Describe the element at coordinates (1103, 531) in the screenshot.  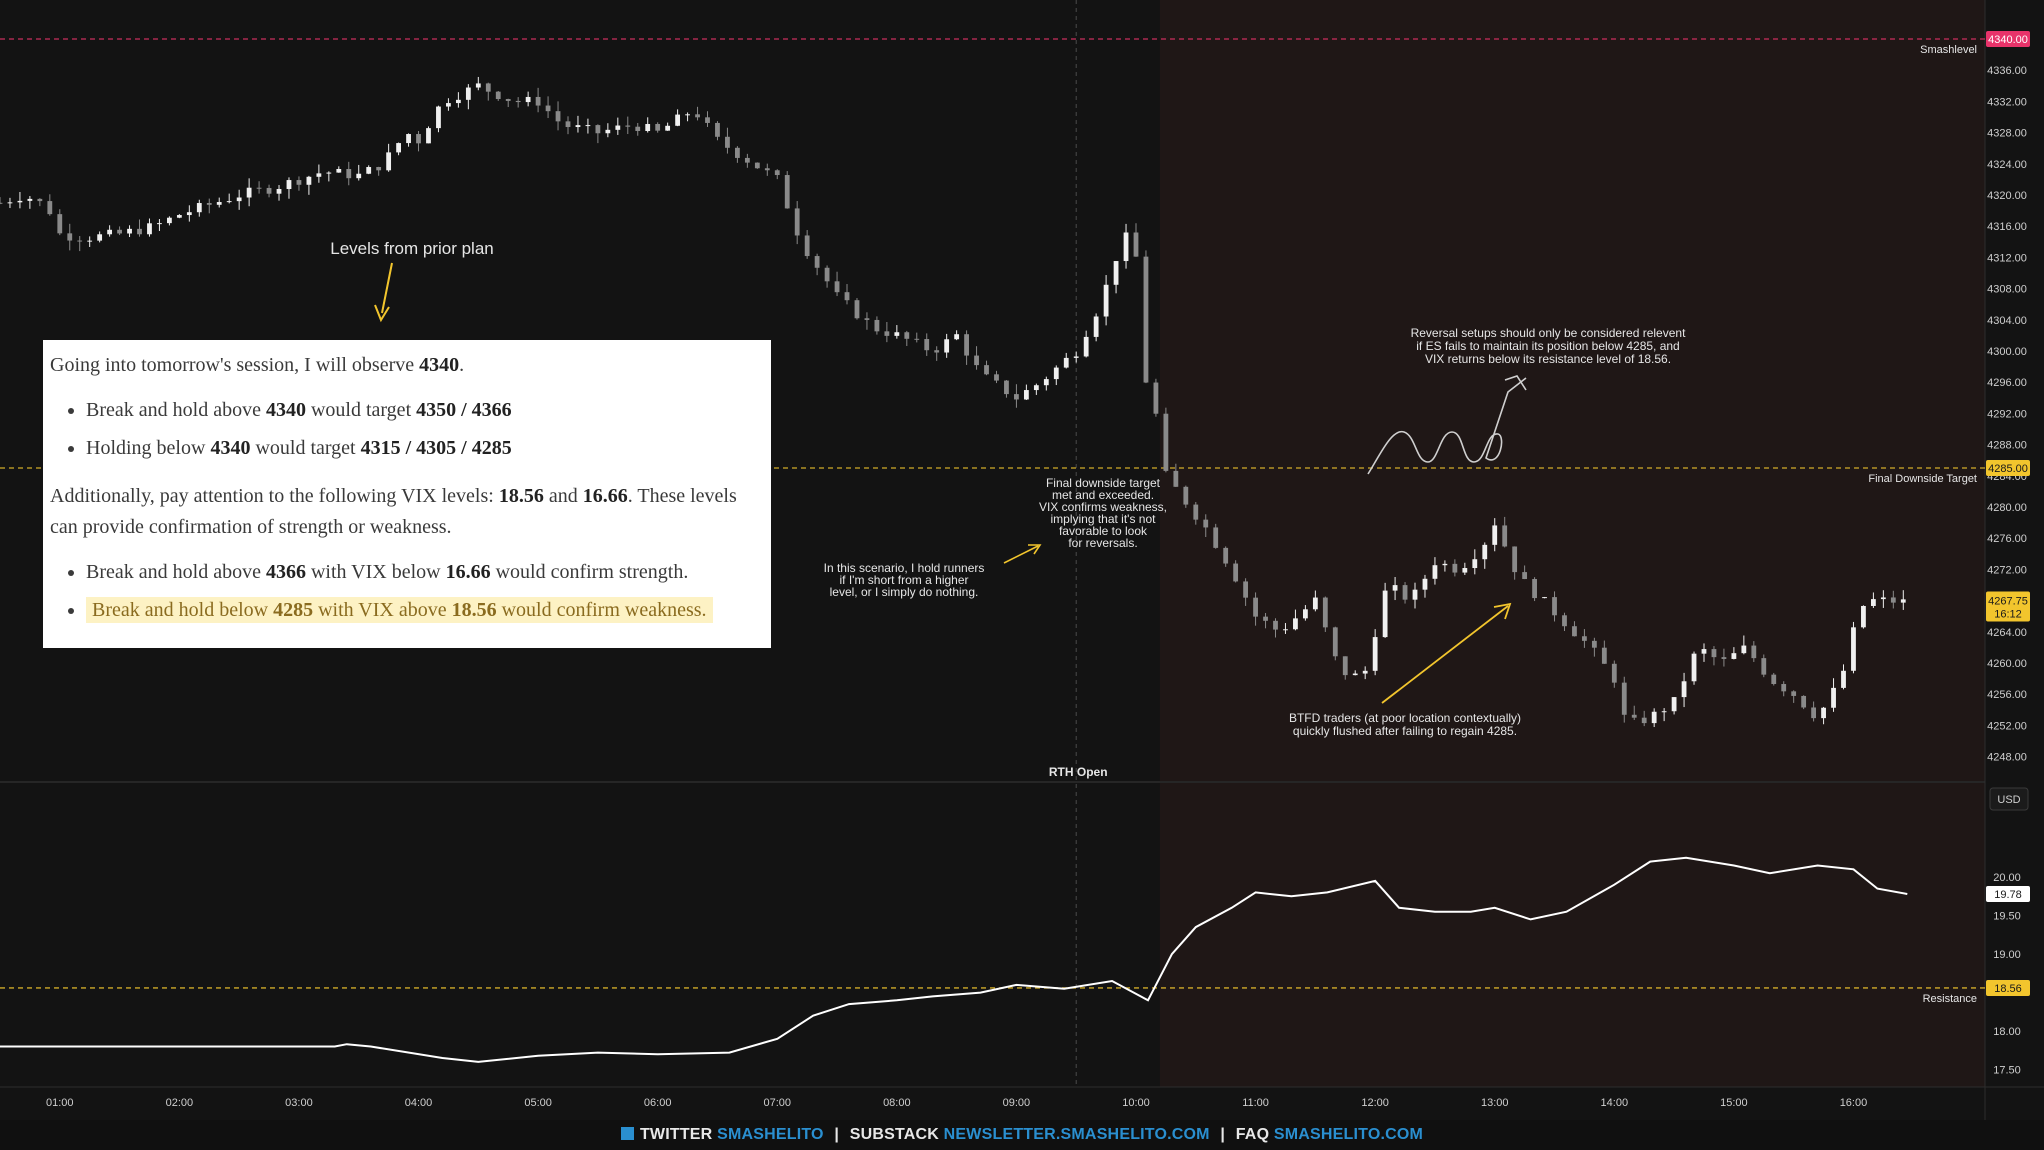
I see `target-met-note-line: favorable to look` at that location.